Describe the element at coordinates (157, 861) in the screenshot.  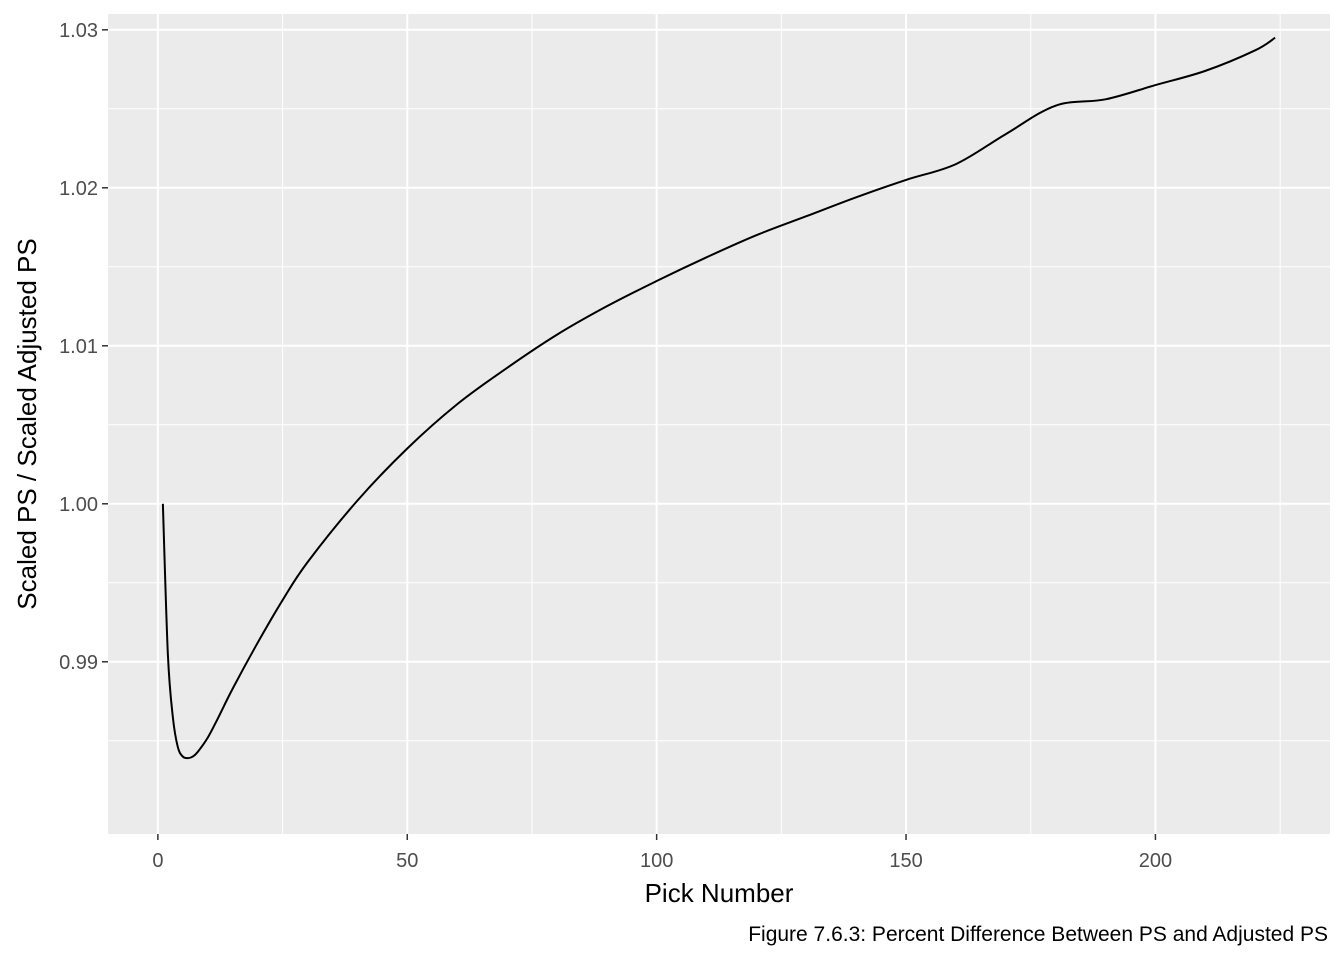
I see `x-tick-label: 0` at that location.